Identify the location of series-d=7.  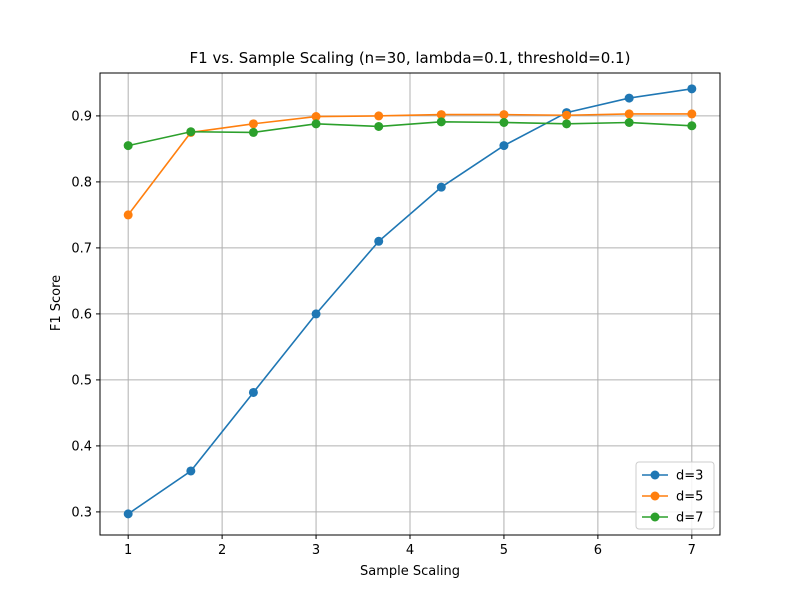
(410, 134).